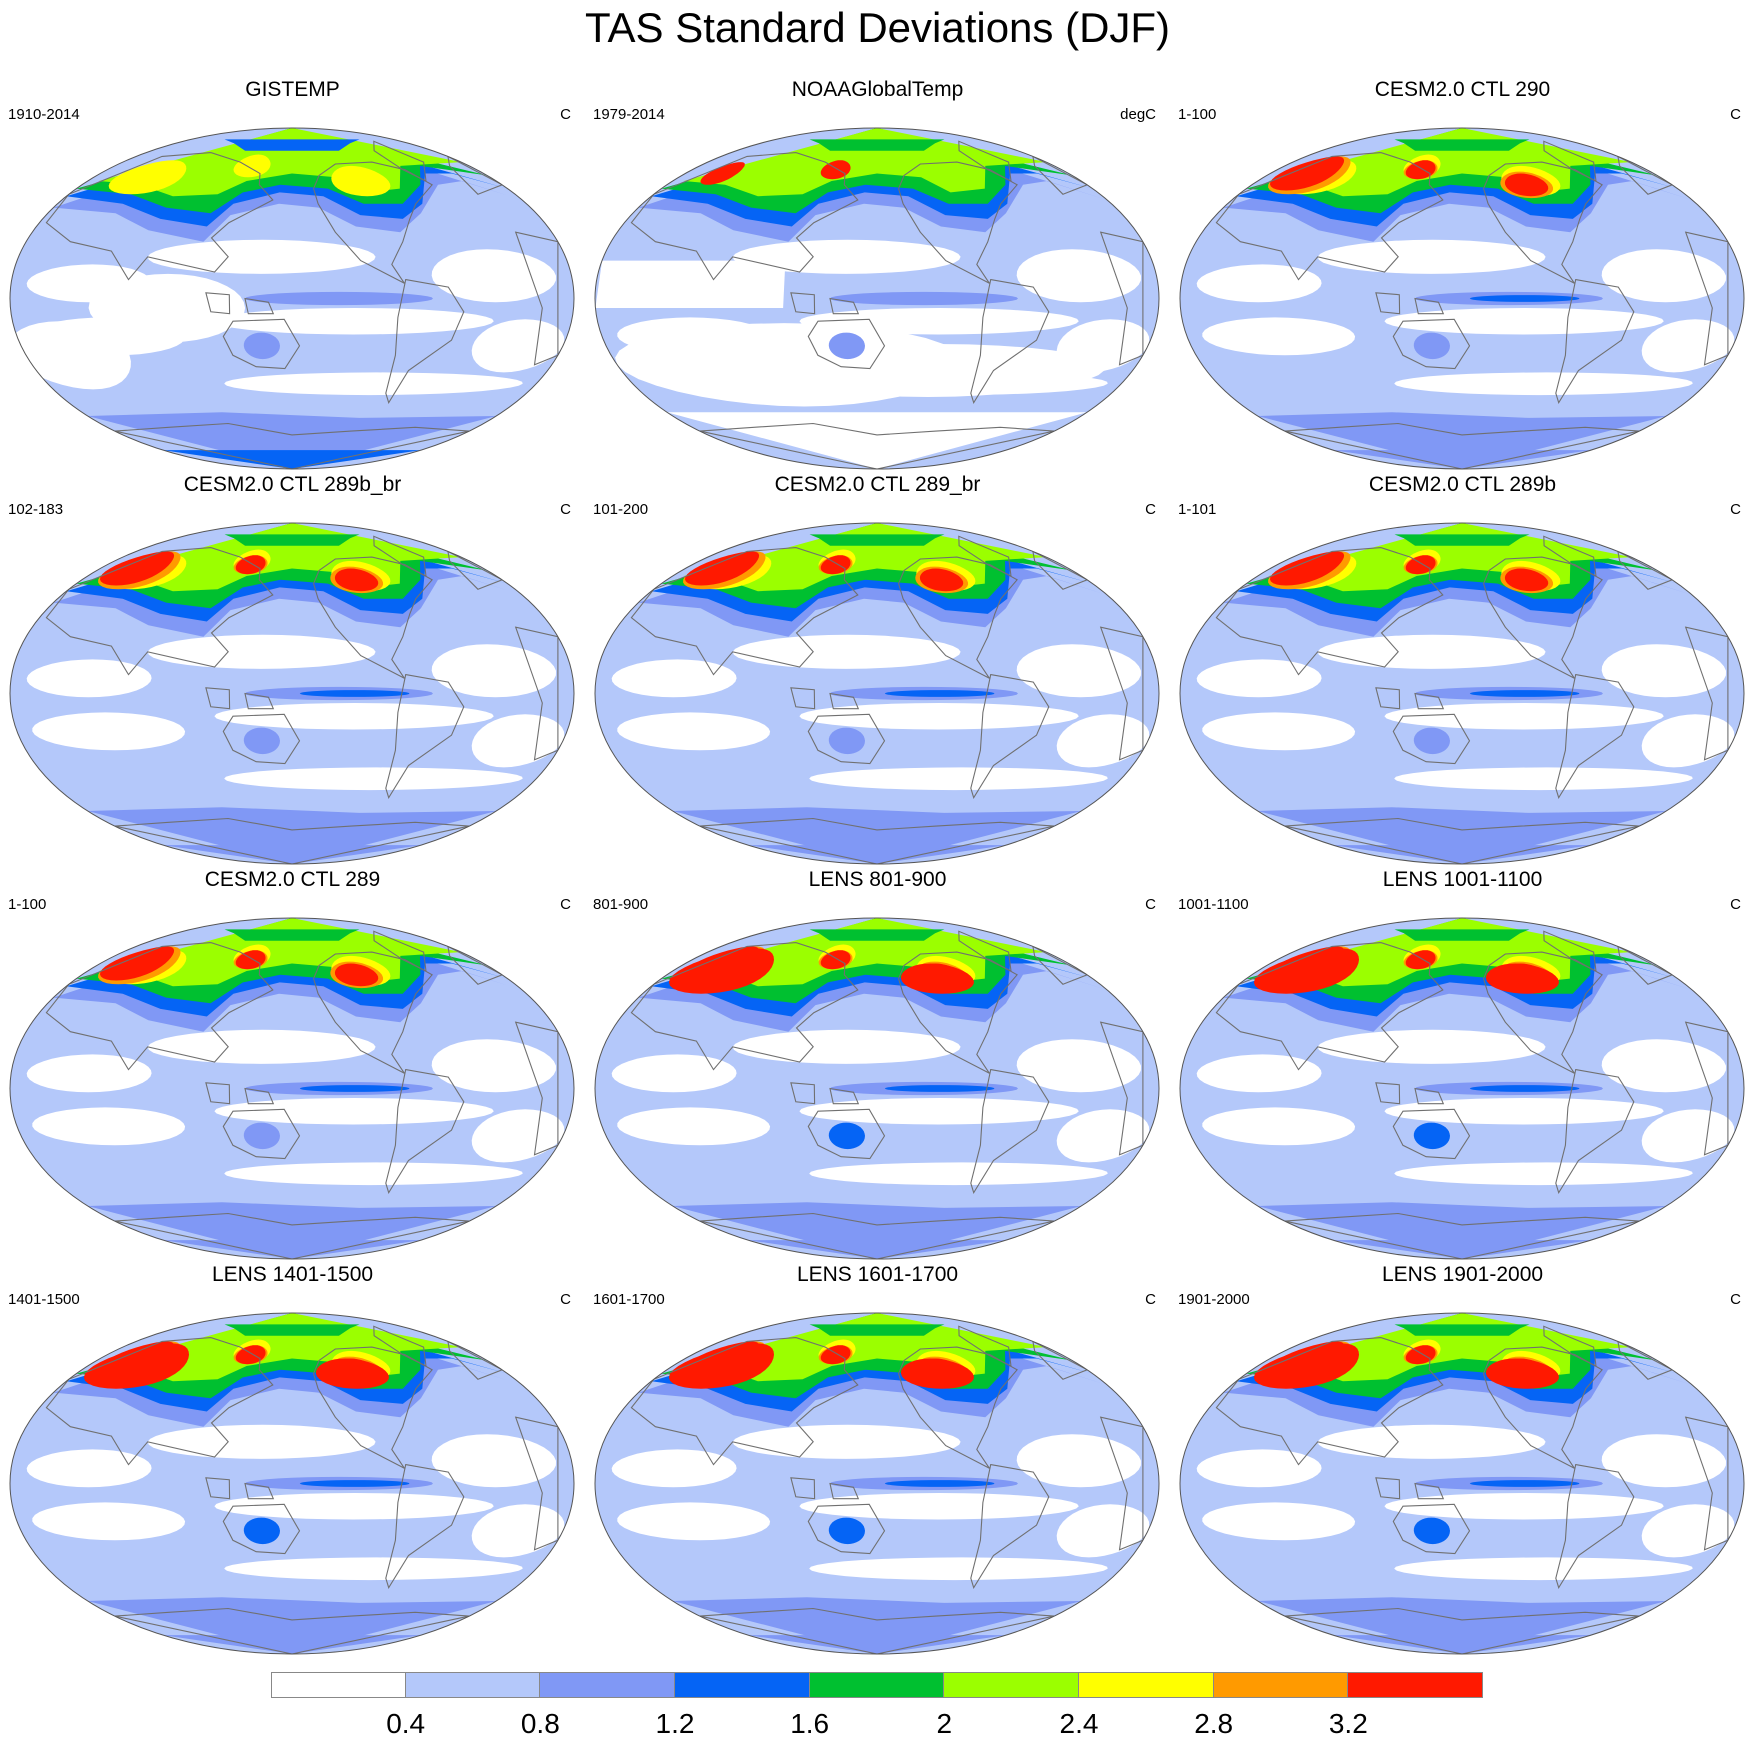  I want to click on map-panel: LENS 1001-1100 1001-1100 C, so click(1462, 1065).